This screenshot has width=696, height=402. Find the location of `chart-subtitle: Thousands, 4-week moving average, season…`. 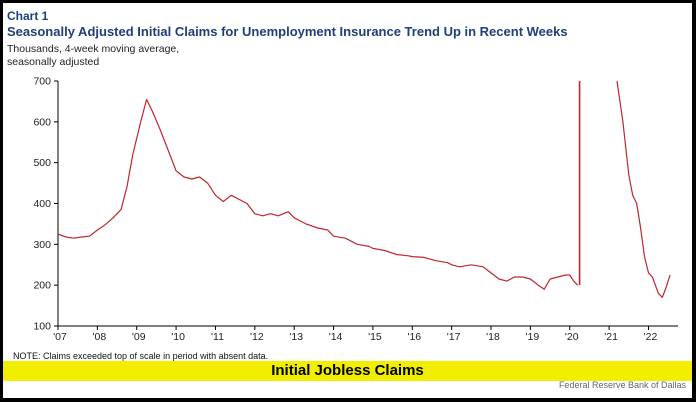

chart-subtitle: Thousands, 4-week moving average, season… is located at coordinates (93, 55).